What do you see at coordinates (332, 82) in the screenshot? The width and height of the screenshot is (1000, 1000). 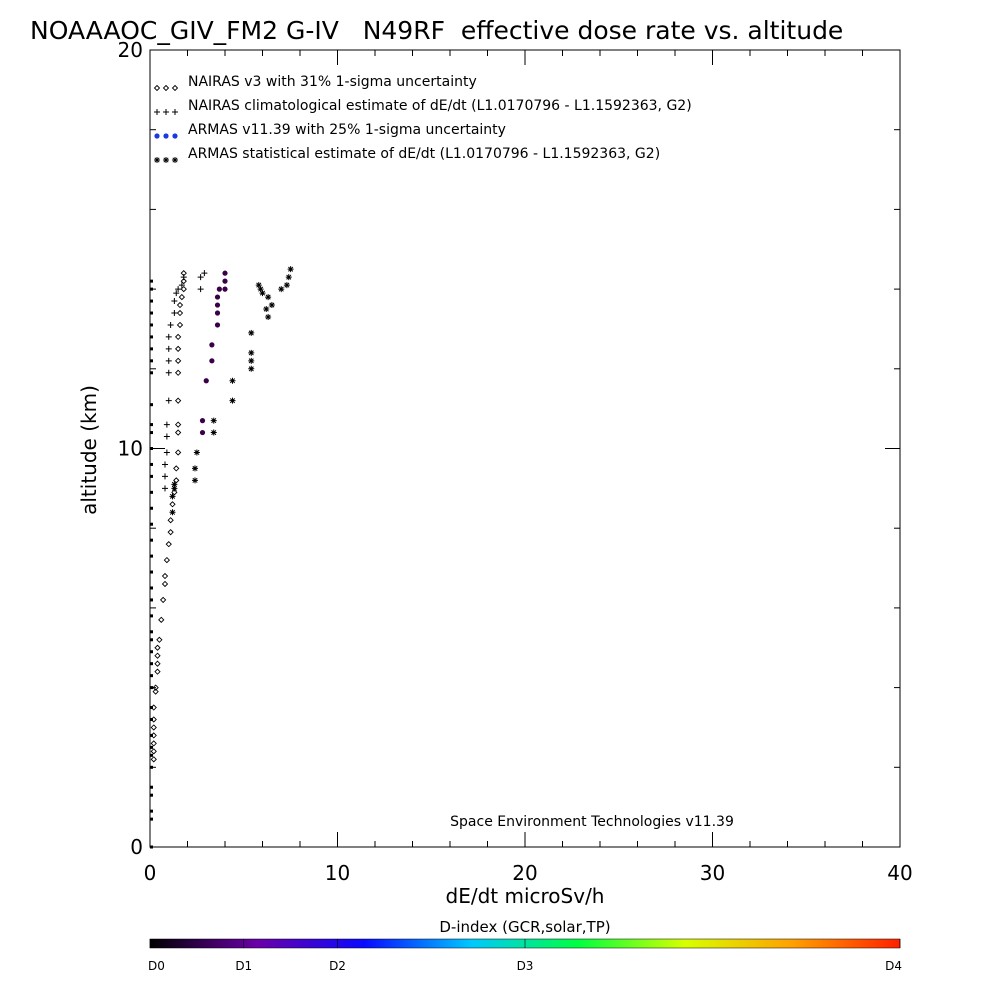 I see `legend-label: NAIRAS v3 with 31% 1-sigma uncertainty` at bounding box center [332, 82].